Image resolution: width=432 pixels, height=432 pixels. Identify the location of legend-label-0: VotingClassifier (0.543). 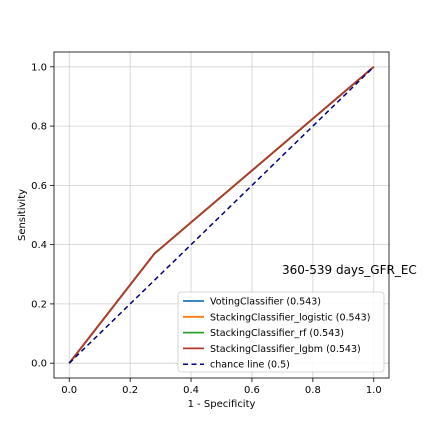
(265, 302).